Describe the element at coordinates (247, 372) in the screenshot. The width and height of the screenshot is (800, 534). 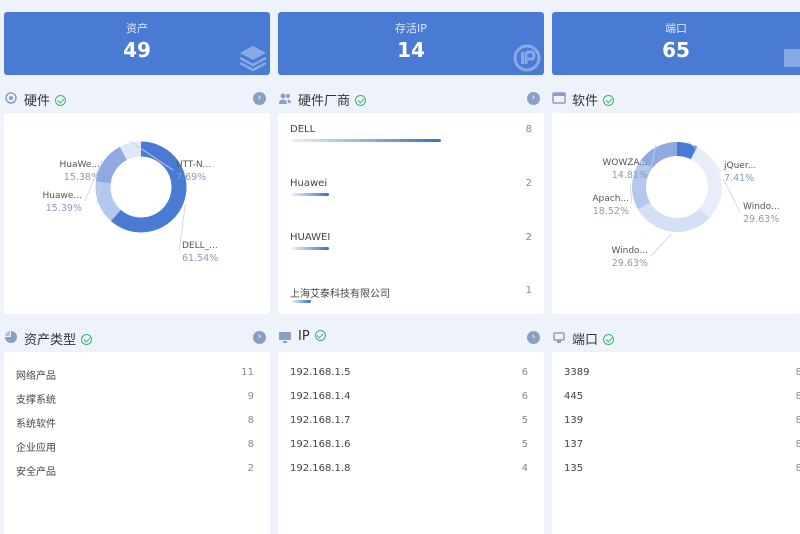
I see `item-count: 11` at that location.